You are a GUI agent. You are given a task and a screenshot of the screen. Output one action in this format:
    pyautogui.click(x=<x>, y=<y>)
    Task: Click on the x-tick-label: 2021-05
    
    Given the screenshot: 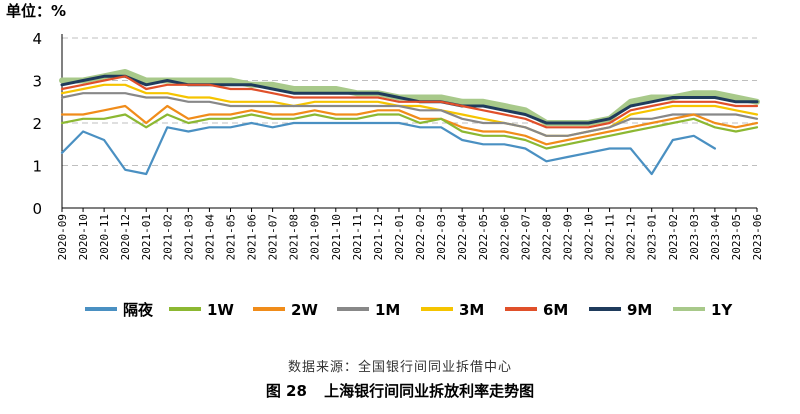 What is the action you would take?
    pyautogui.click(x=230, y=237)
    